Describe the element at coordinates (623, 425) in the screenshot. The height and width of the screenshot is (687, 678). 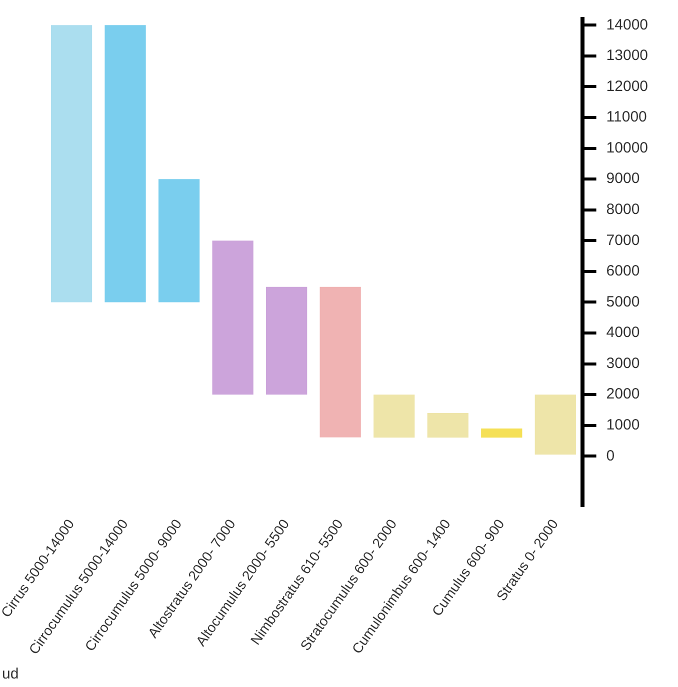
I see `y-tick-label: 1000` at that location.